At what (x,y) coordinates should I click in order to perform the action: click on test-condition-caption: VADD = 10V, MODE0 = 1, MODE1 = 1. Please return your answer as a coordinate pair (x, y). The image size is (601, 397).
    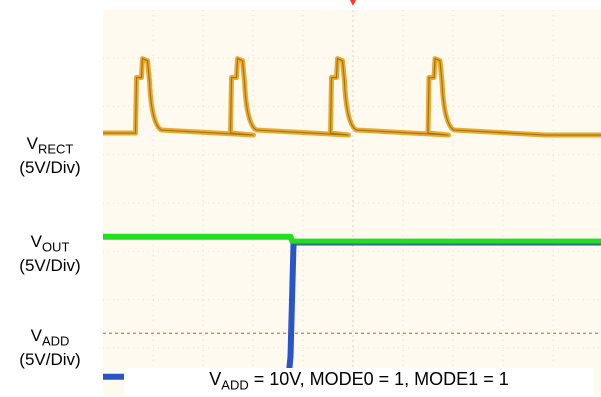
    Looking at the image, I should click on (359, 382).